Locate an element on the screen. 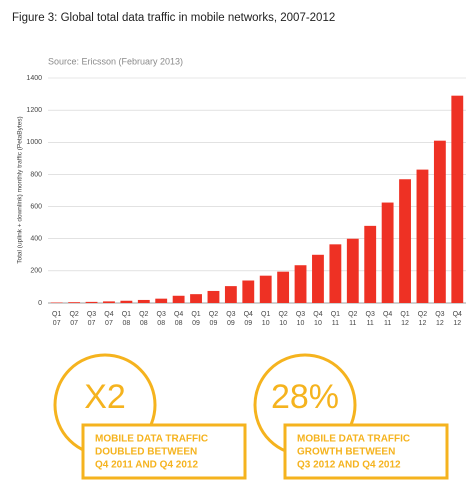 The width and height of the screenshot is (476, 500). y-tick-label: 600 is located at coordinates (36, 206).